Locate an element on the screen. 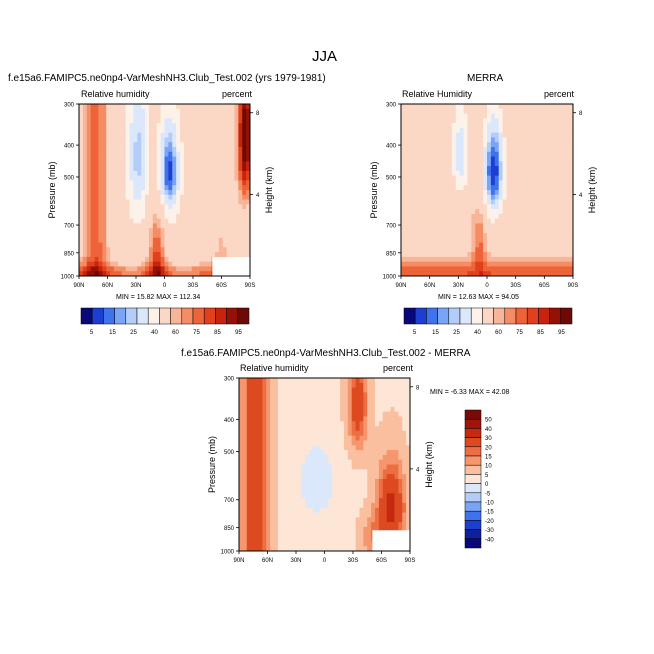 This screenshot has height=654, width=654. panel3-colorbar-label: 50 is located at coordinates (488, 421).